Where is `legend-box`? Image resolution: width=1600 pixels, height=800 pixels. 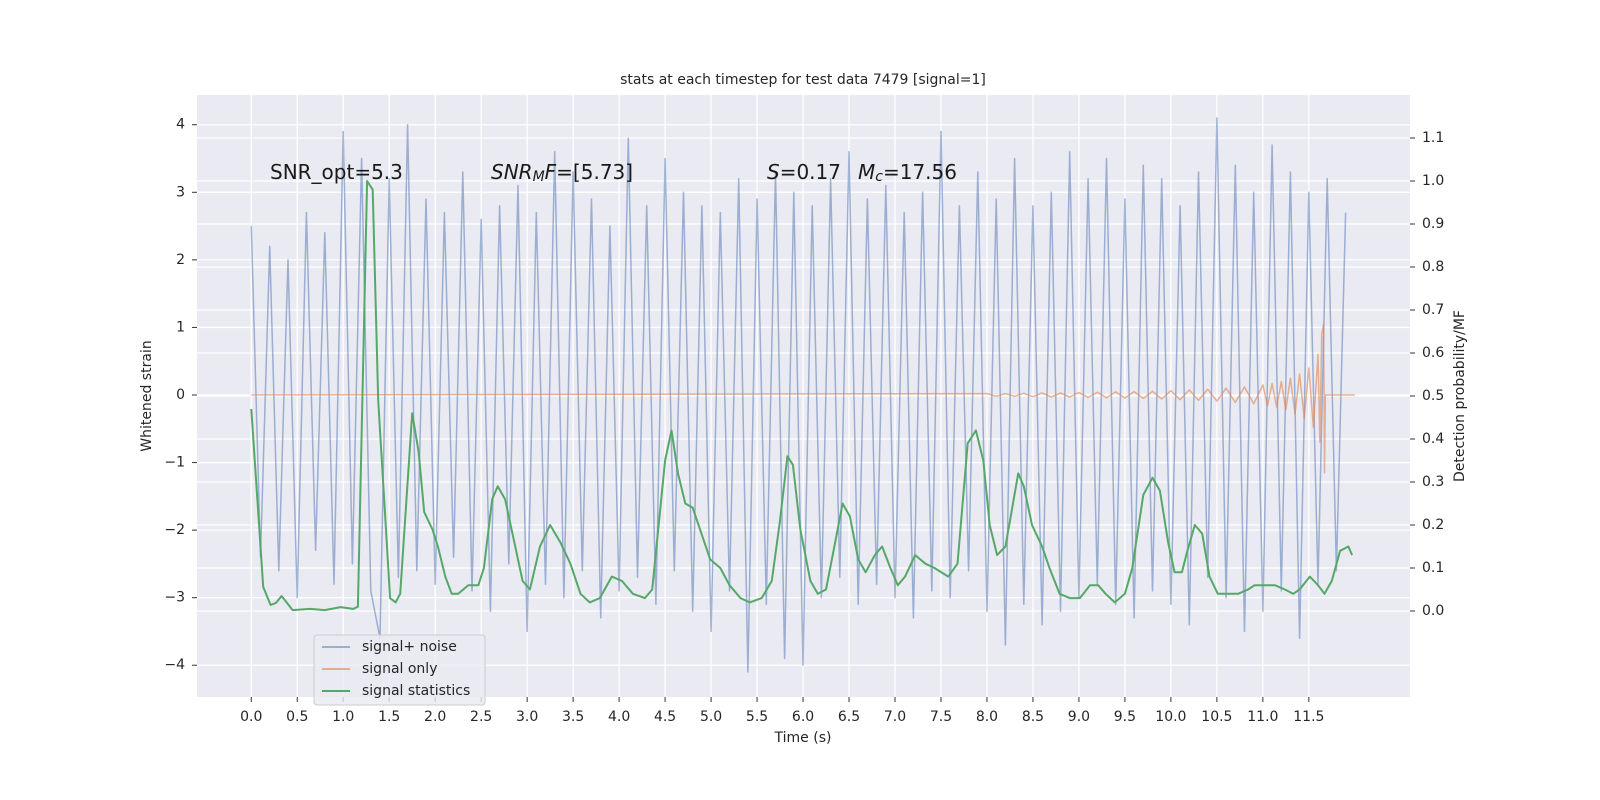 legend-box is located at coordinates (399, 670).